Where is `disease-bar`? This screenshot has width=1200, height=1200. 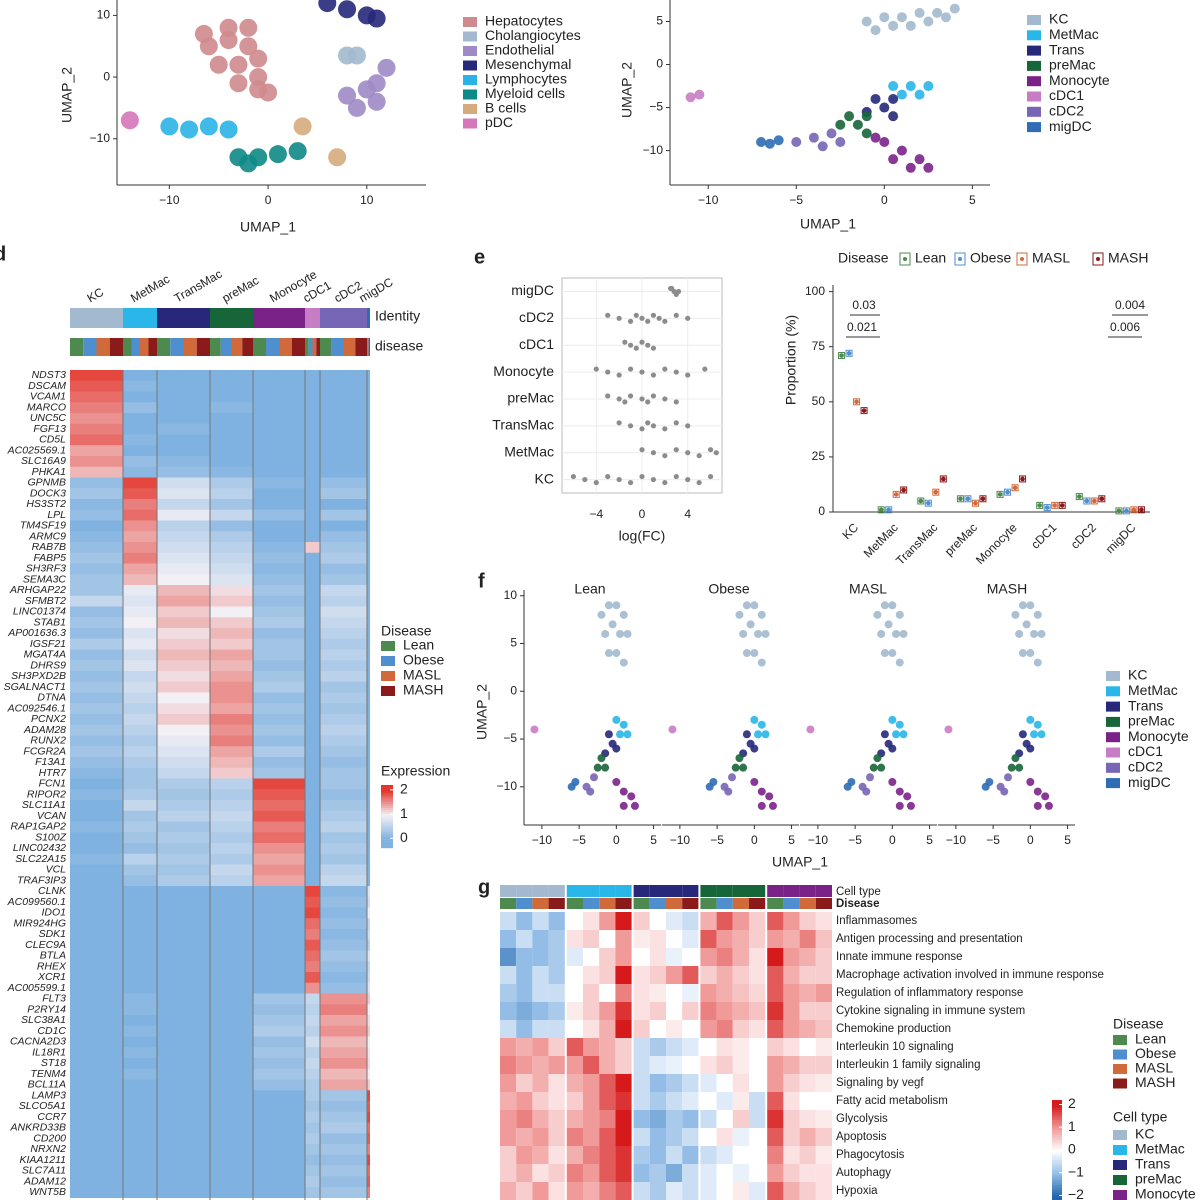
disease-bar is located at coordinates (368, 347).